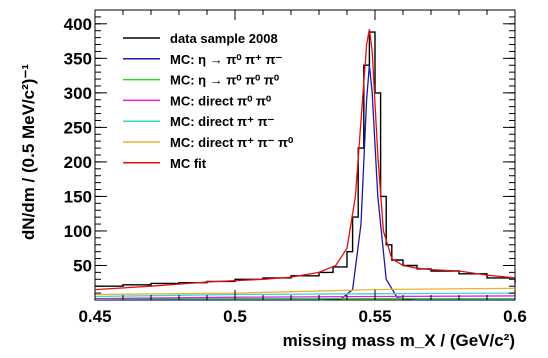 The image size is (548, 358). I want to click on y-tick-label-6: 350, so click(78, 58).